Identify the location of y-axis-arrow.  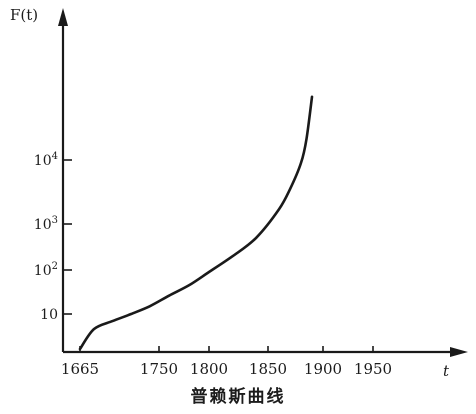
(63, 17).